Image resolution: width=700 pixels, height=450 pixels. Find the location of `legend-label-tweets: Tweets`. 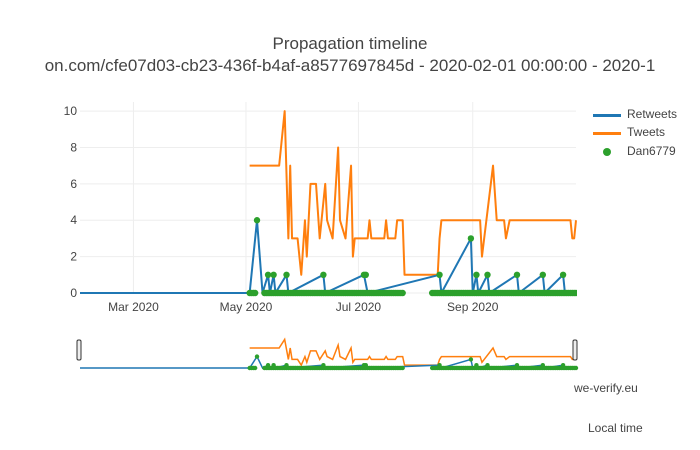

legend-label-tweets: Tweets is located at coordinates (646, 132).